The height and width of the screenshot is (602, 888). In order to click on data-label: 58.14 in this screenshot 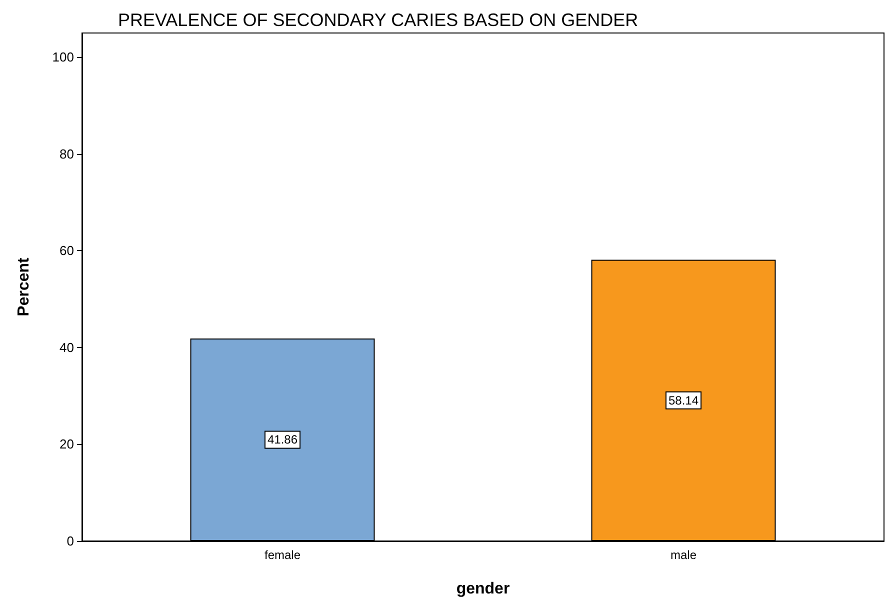, I will do `click(683, 400)`.